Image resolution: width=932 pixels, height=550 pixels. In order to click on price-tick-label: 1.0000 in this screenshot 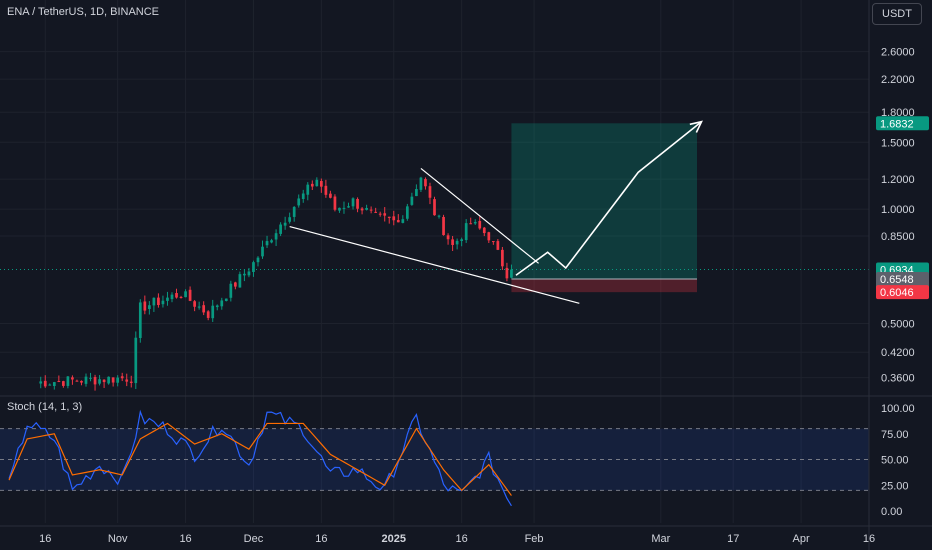, I will do `click(898, 210)`.